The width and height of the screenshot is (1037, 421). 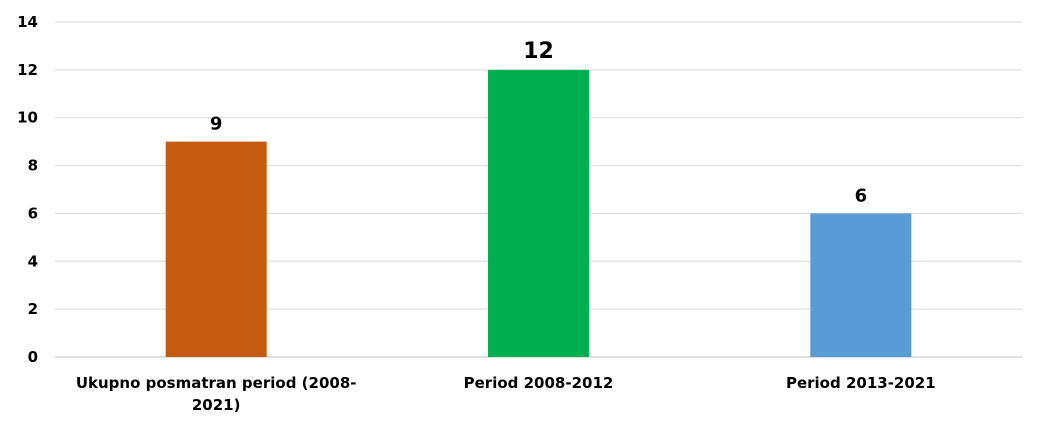 I want to click on data-label: 9, so click(x=216, y=124).